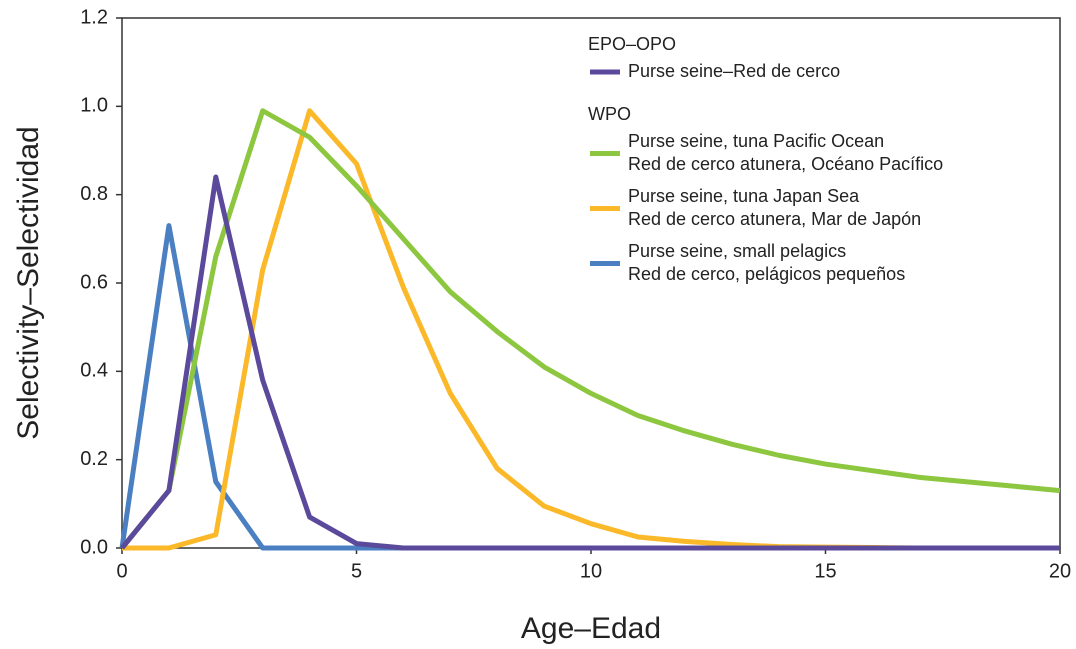 The image size is (1076, 649). I want to click on legend-label: Purse seine, tuna Pacific Ocean, so click(756, 141).